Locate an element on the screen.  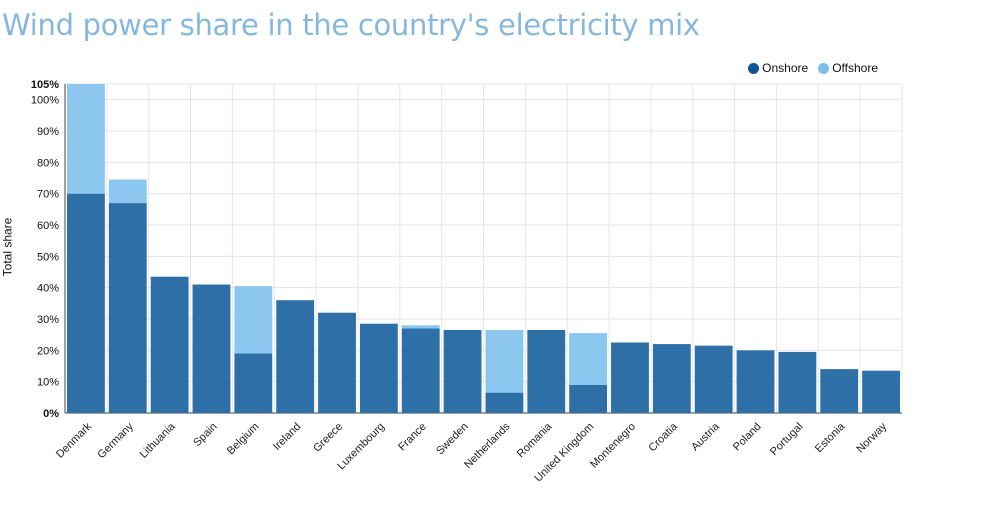
x-tick-label: Montenegro is located at coordinates (613, 446).